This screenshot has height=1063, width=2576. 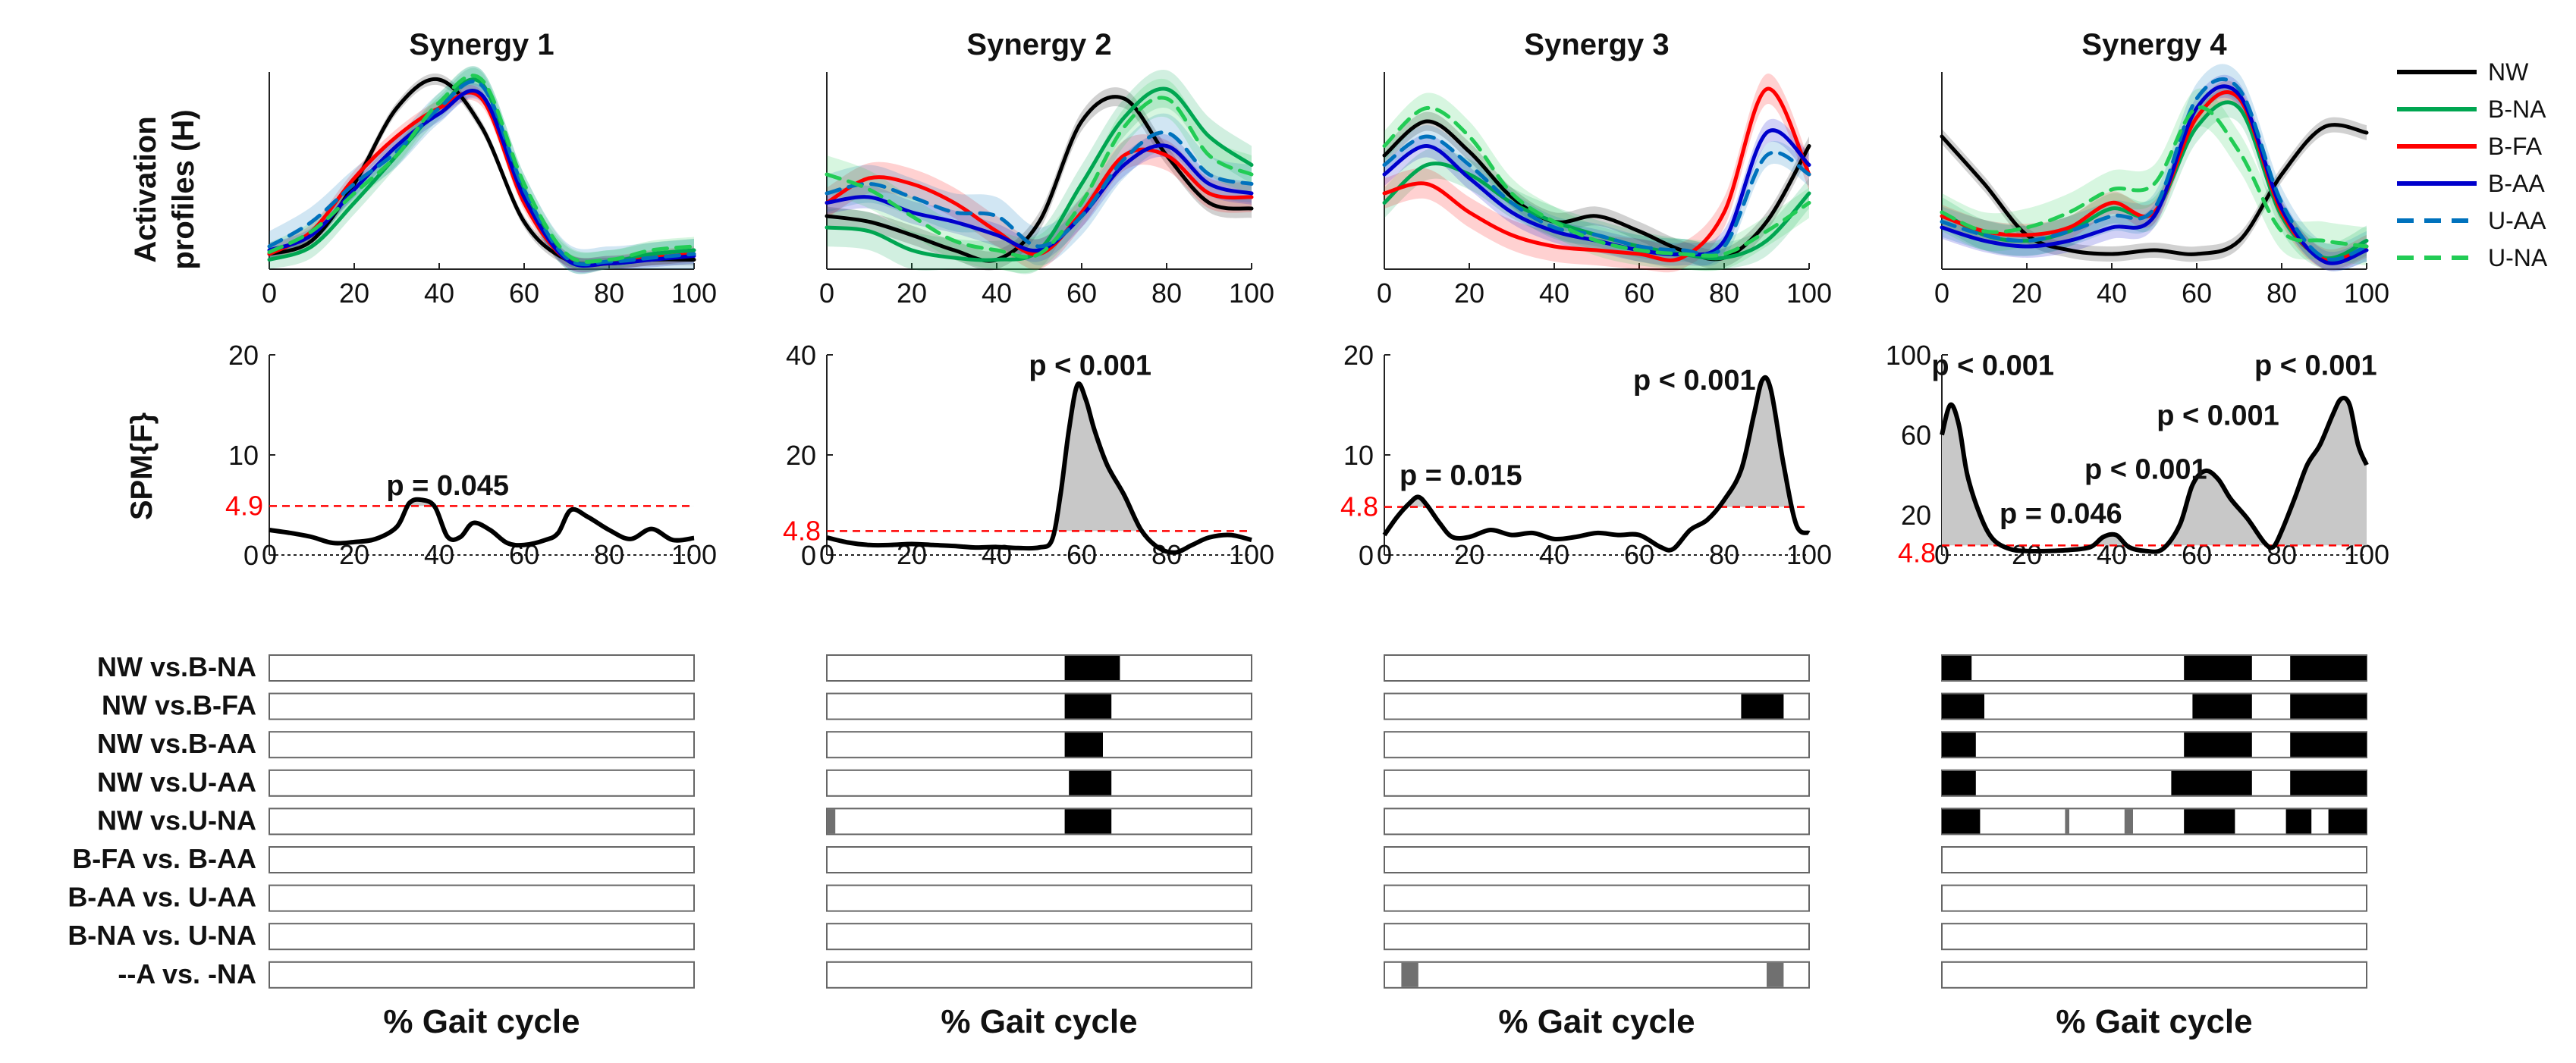 What do you see at coordinates (1384, 293) in the screenshot?
I see `activation-x-tick-label: 0` at bounding box center [1384, 293].